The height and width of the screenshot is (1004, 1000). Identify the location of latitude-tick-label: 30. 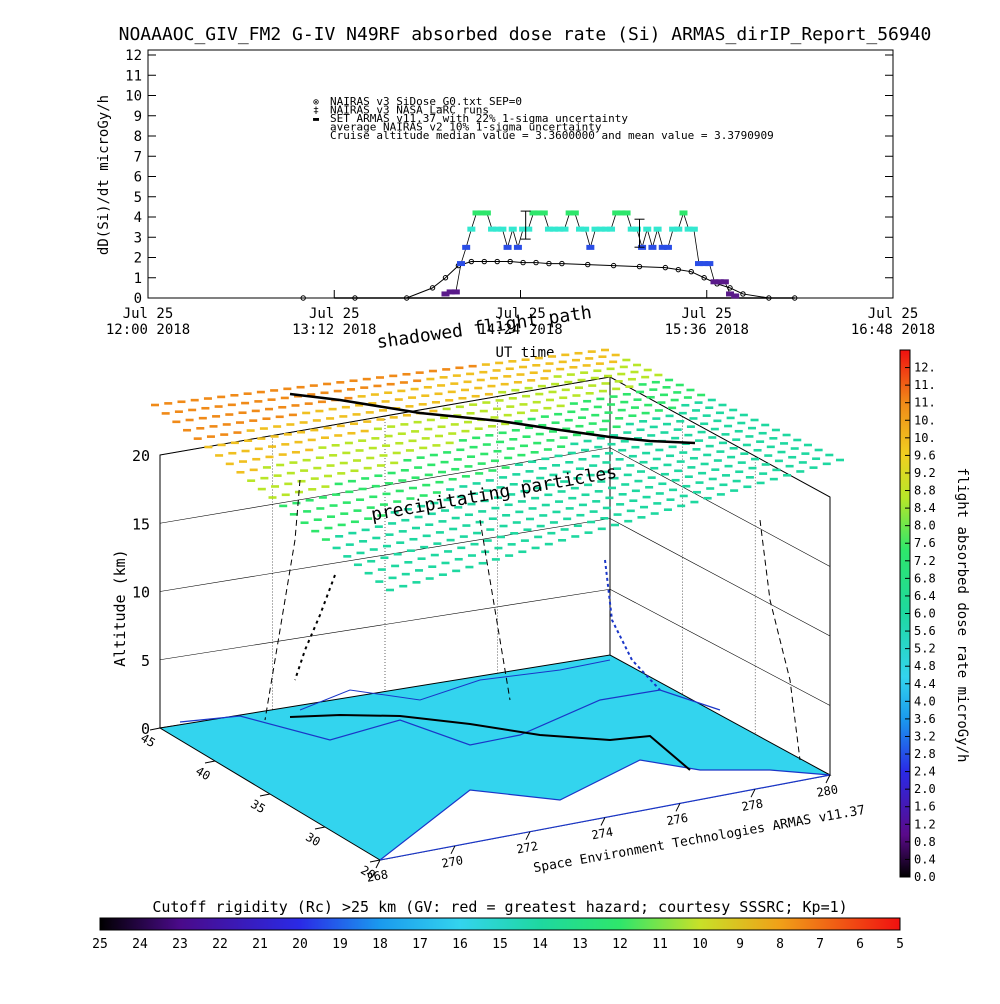
(313, 839).